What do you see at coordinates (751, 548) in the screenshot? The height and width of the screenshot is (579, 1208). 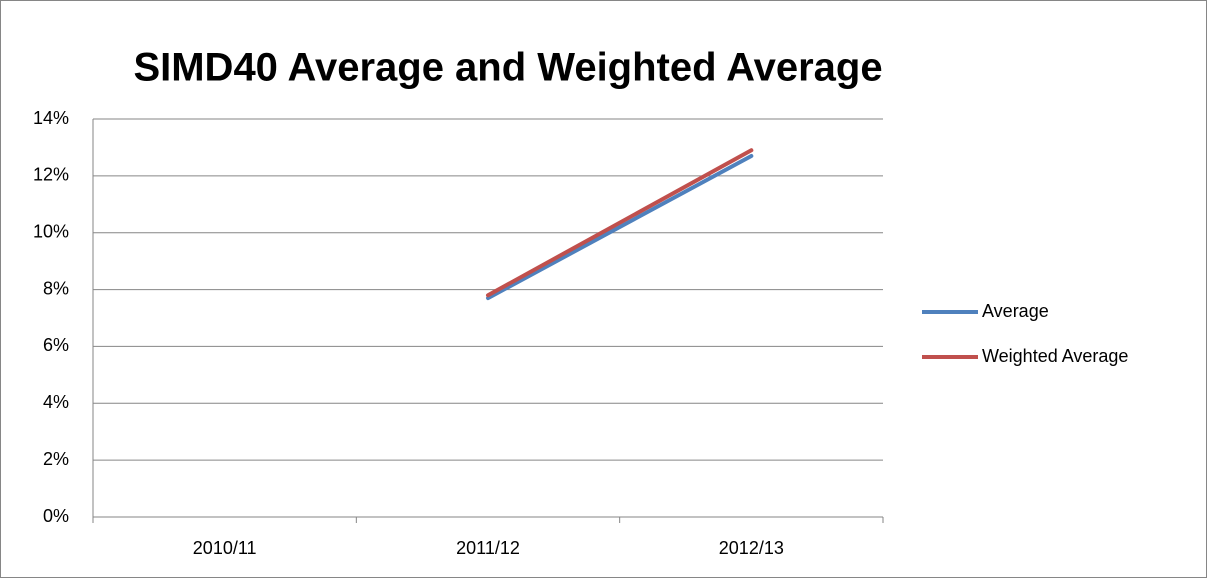 I see `x-tick-label: 2012/13` at bounding box center [751, 548].